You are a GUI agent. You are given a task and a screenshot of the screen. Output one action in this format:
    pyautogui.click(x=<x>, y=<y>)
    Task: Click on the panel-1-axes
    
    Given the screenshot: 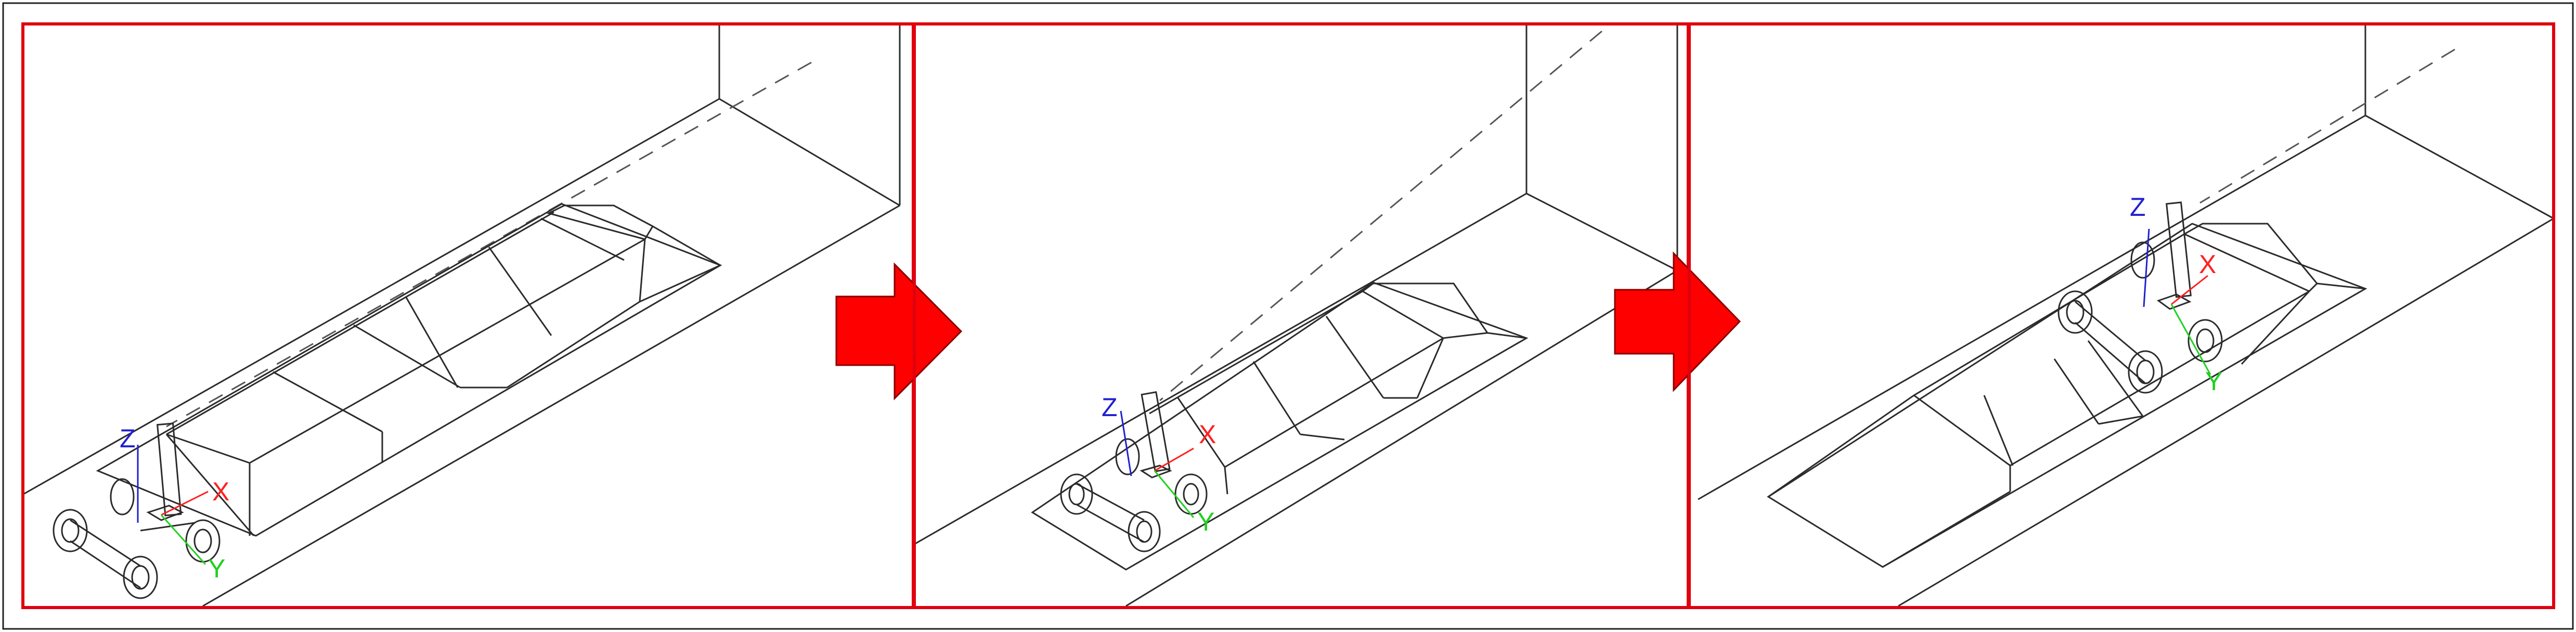 What is the action you would take?
    pyautogui.click(x=173, y=505)
    